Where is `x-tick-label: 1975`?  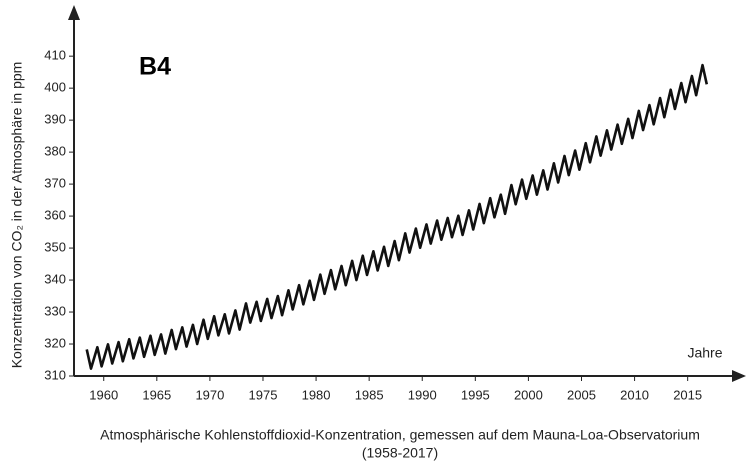 x-tick-label: 1975 is located at coordinates (263, 394).